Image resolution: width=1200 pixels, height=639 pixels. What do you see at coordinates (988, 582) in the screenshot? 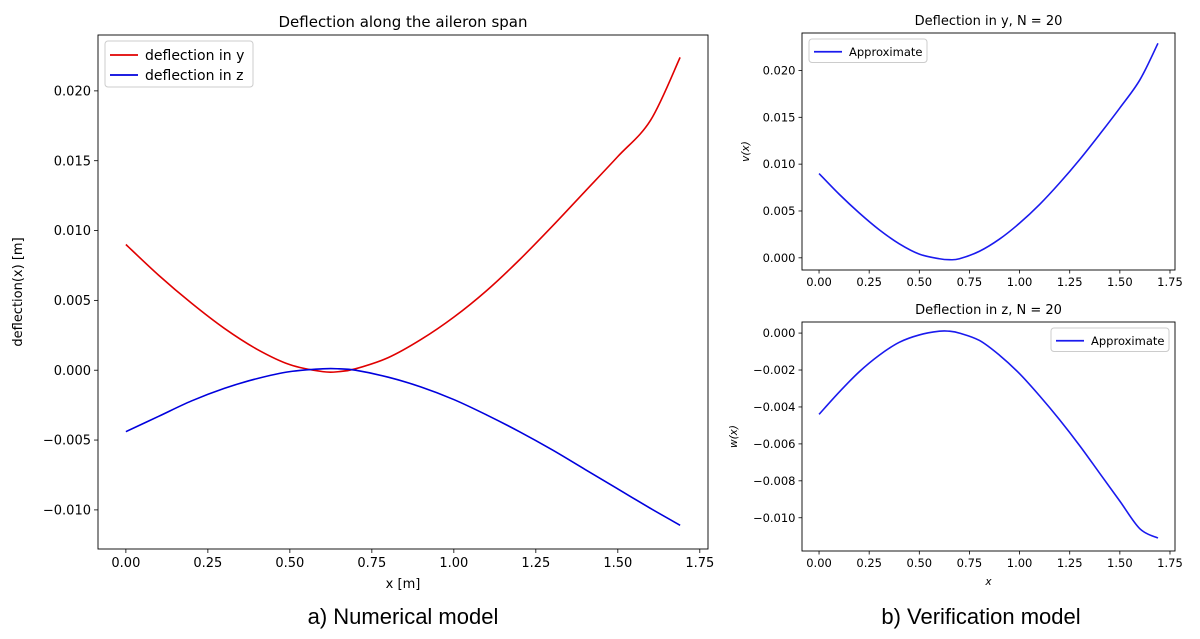
I see `x-axis-label: x` at bounding box center [988, 582].